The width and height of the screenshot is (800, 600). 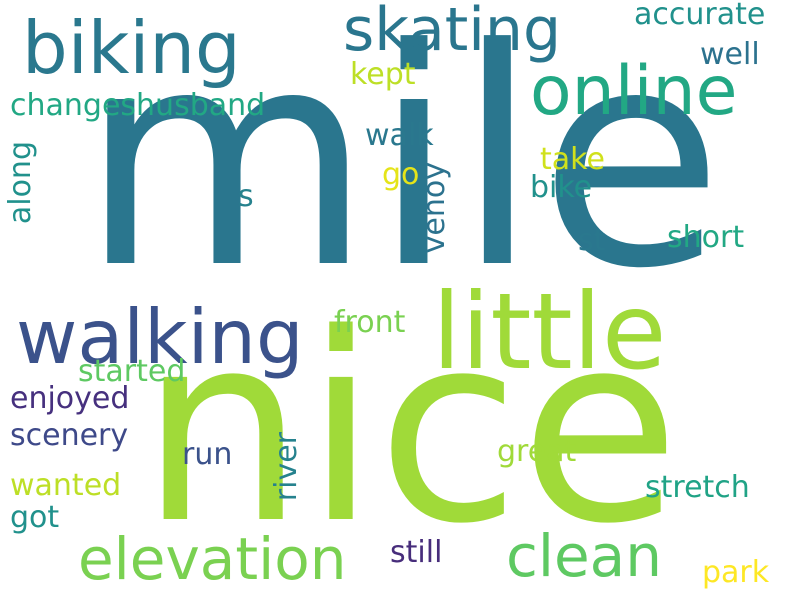 What do you see at coordinates (212, 559) in the screenshot?
I see `word-elevation: elevation` at bounding box center [212, 559].